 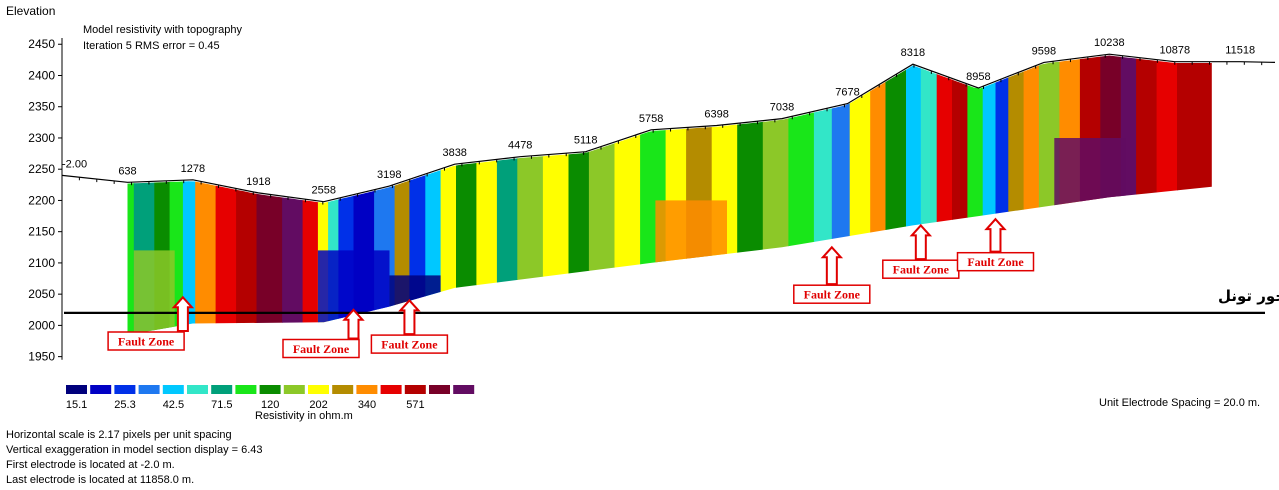 What do you see at coordinates (324, 191) in the screenshot?
I see `x-top-label: 2558` at bounding box center [324, 191].